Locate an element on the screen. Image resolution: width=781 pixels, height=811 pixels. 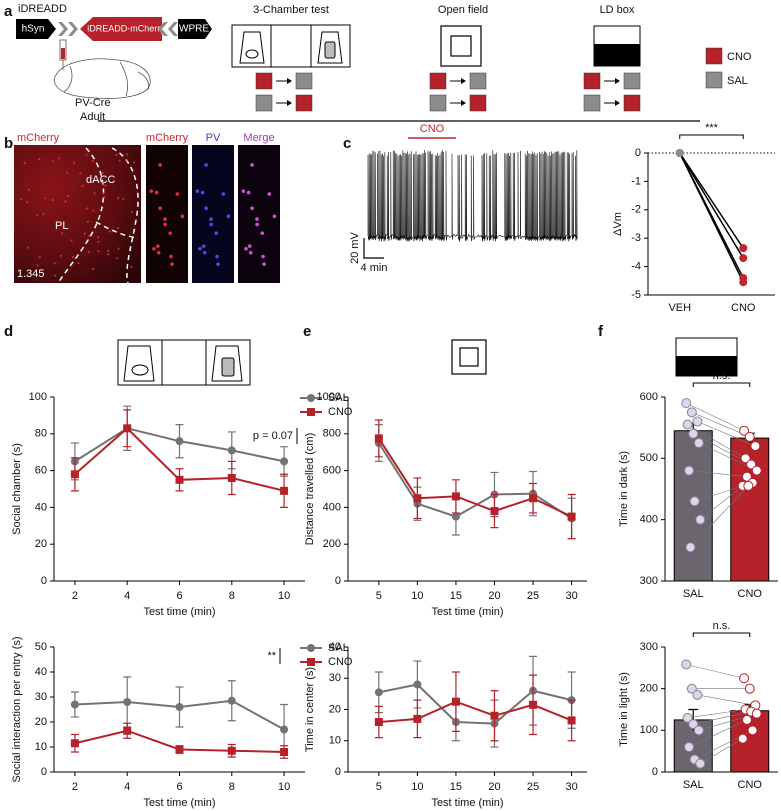
test-title: LD box is located at coordinates (617, 10).